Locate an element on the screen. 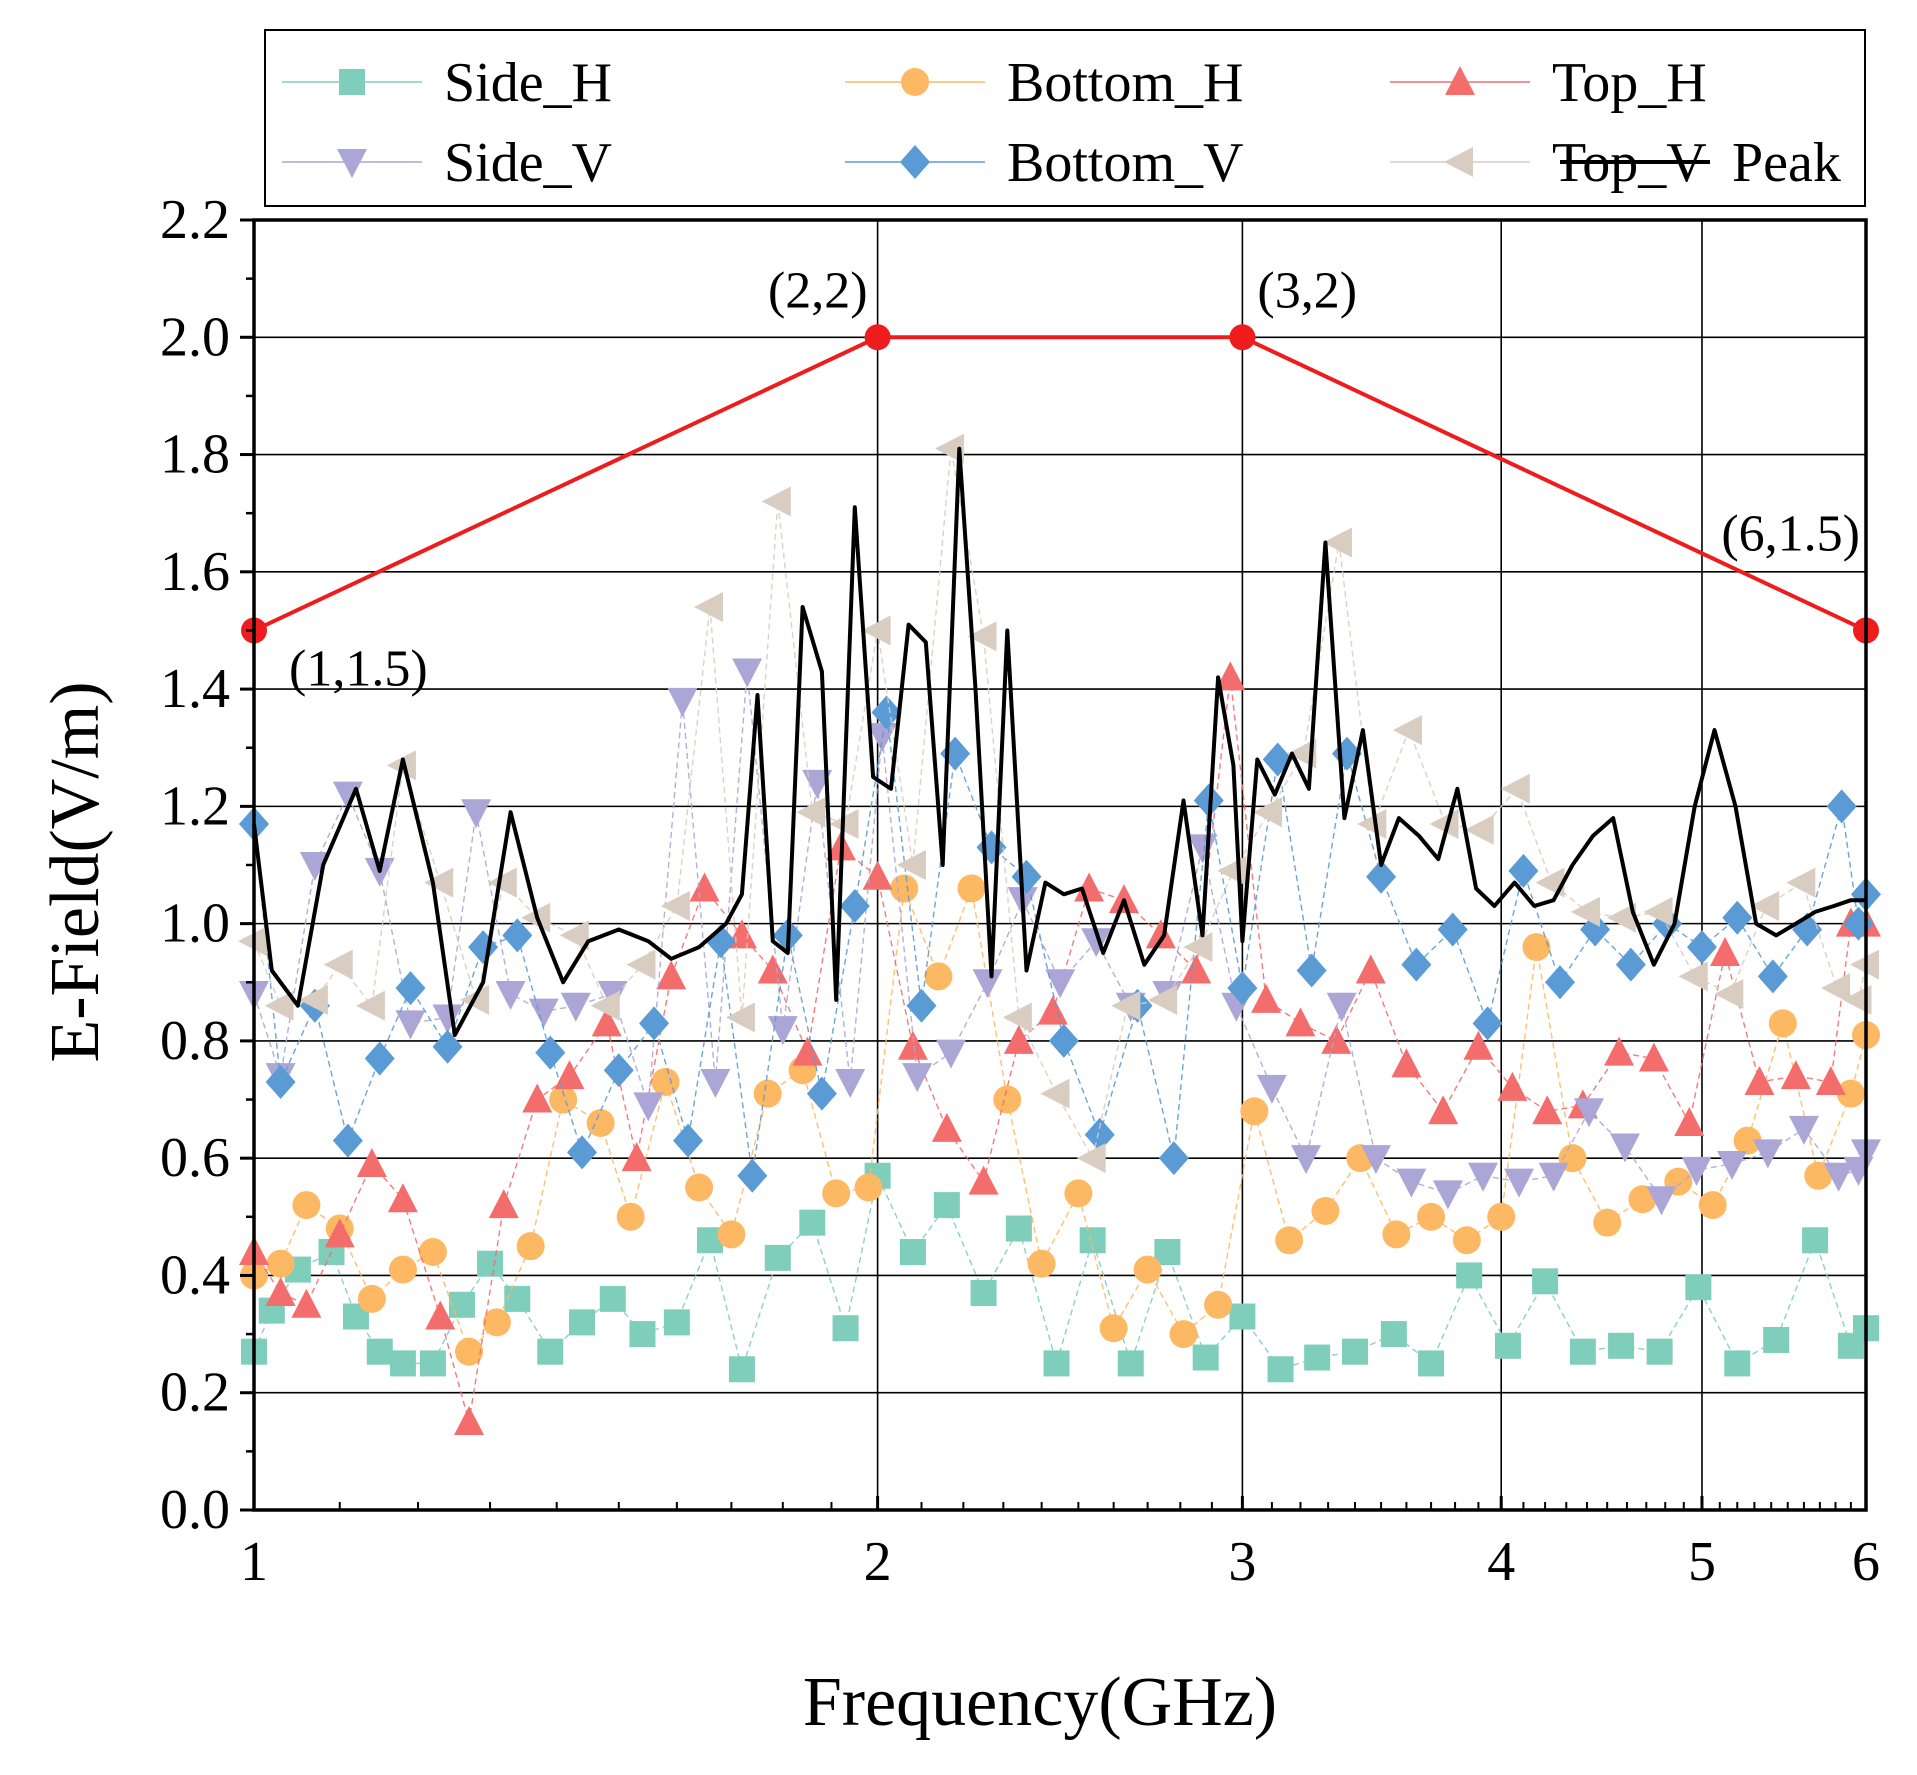 The image size is (1917, 1775). y-tick-label: 0.0 is located at coordinates (195, 1510).